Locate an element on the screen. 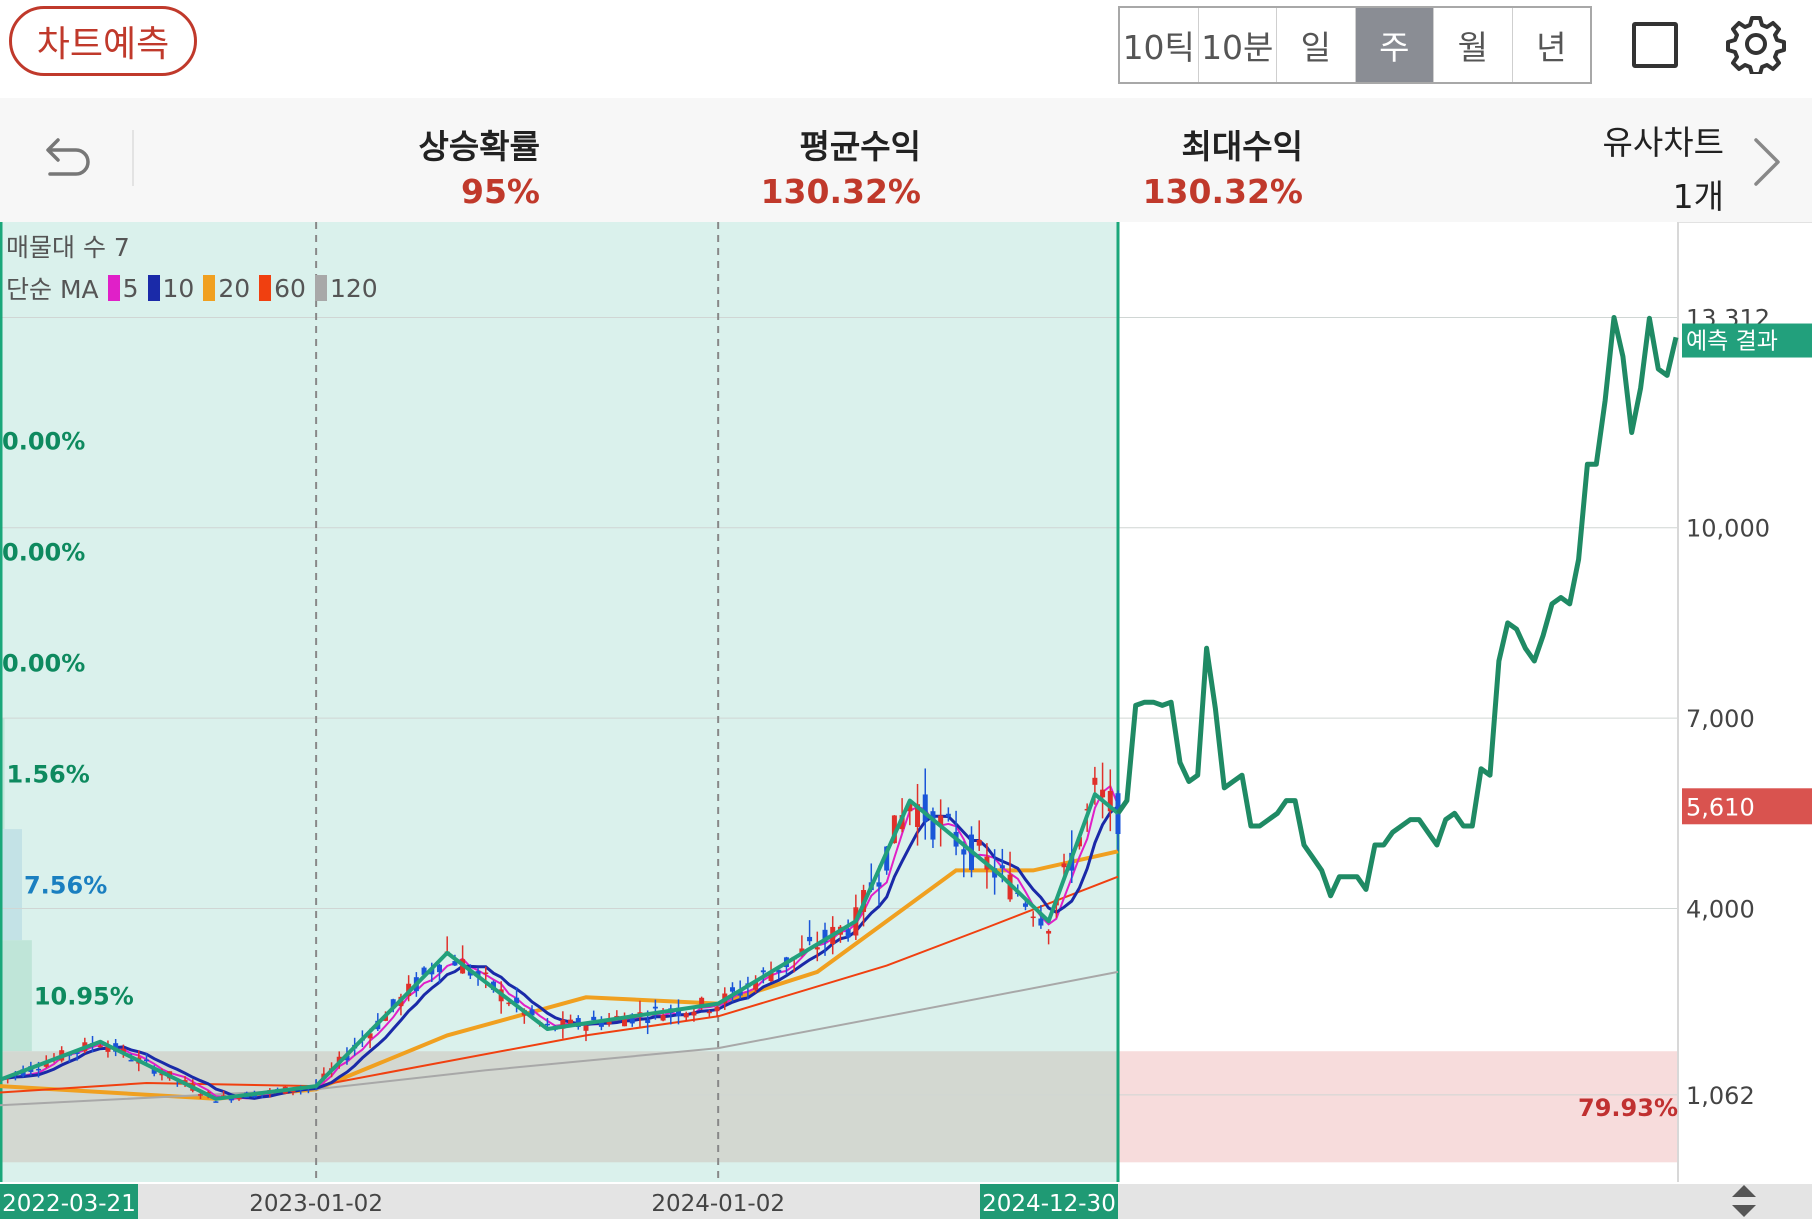  tab-yearly: 년 is located at coordinates (1551, 47).